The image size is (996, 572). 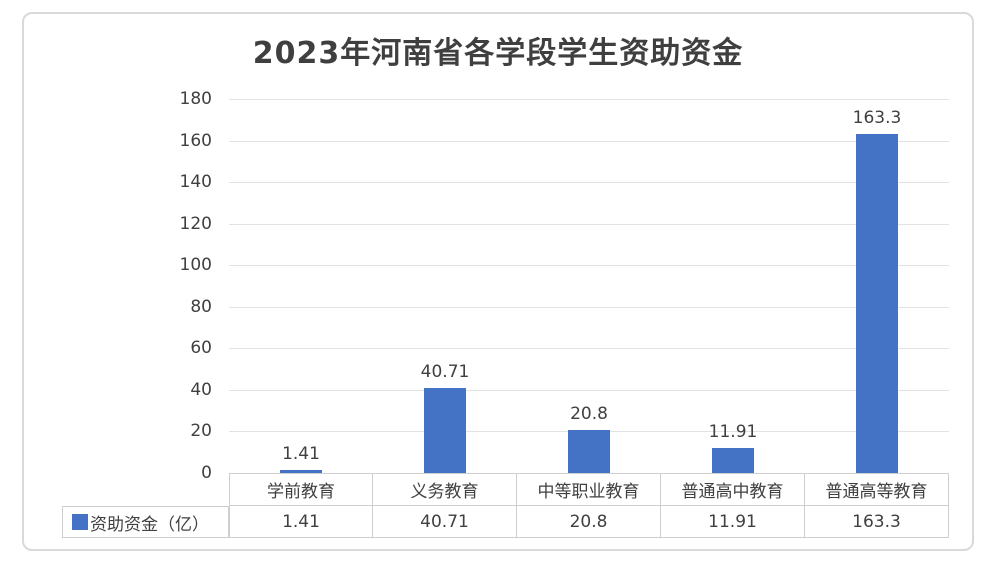 What do you see at coordinates (589, 413) in the screenshot?
I see `bar-value-label: 20.8` at bounding box center [589, 413].